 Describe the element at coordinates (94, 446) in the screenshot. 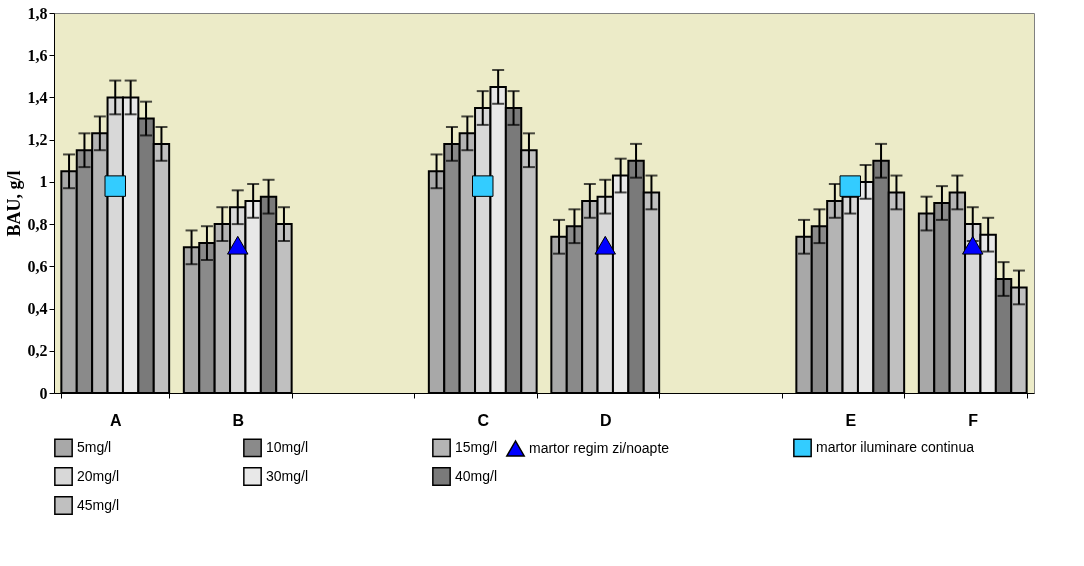

I see `legend-label: 5mg/l` at that location.